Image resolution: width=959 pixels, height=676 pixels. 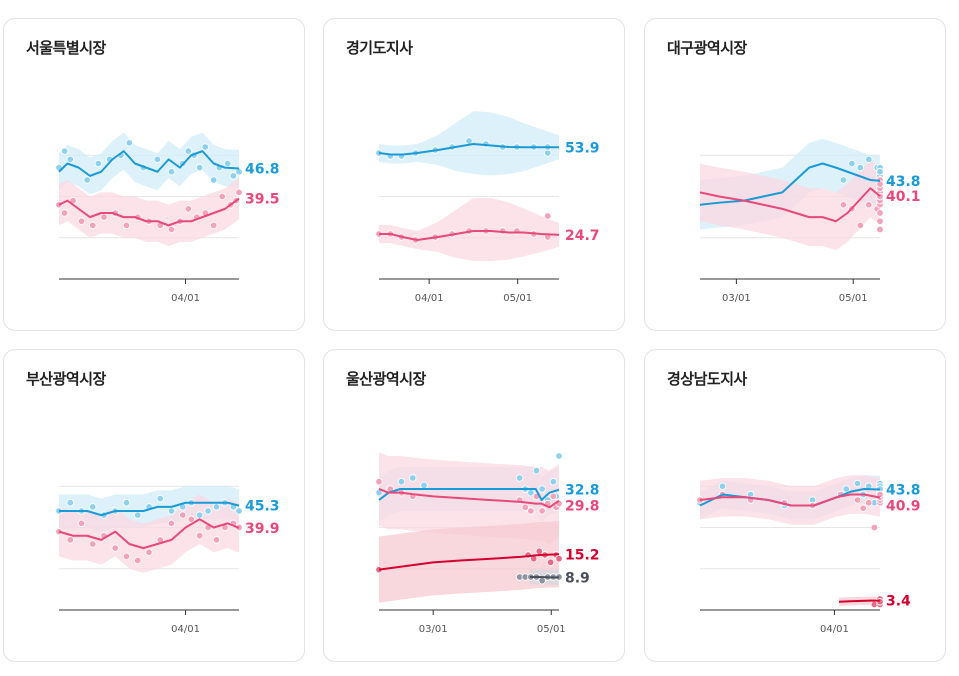 What do you see at coordinates (707, 379) in the screenshot?
I see `chart-title: 경상남도지사` at bounding box center [707, 379].